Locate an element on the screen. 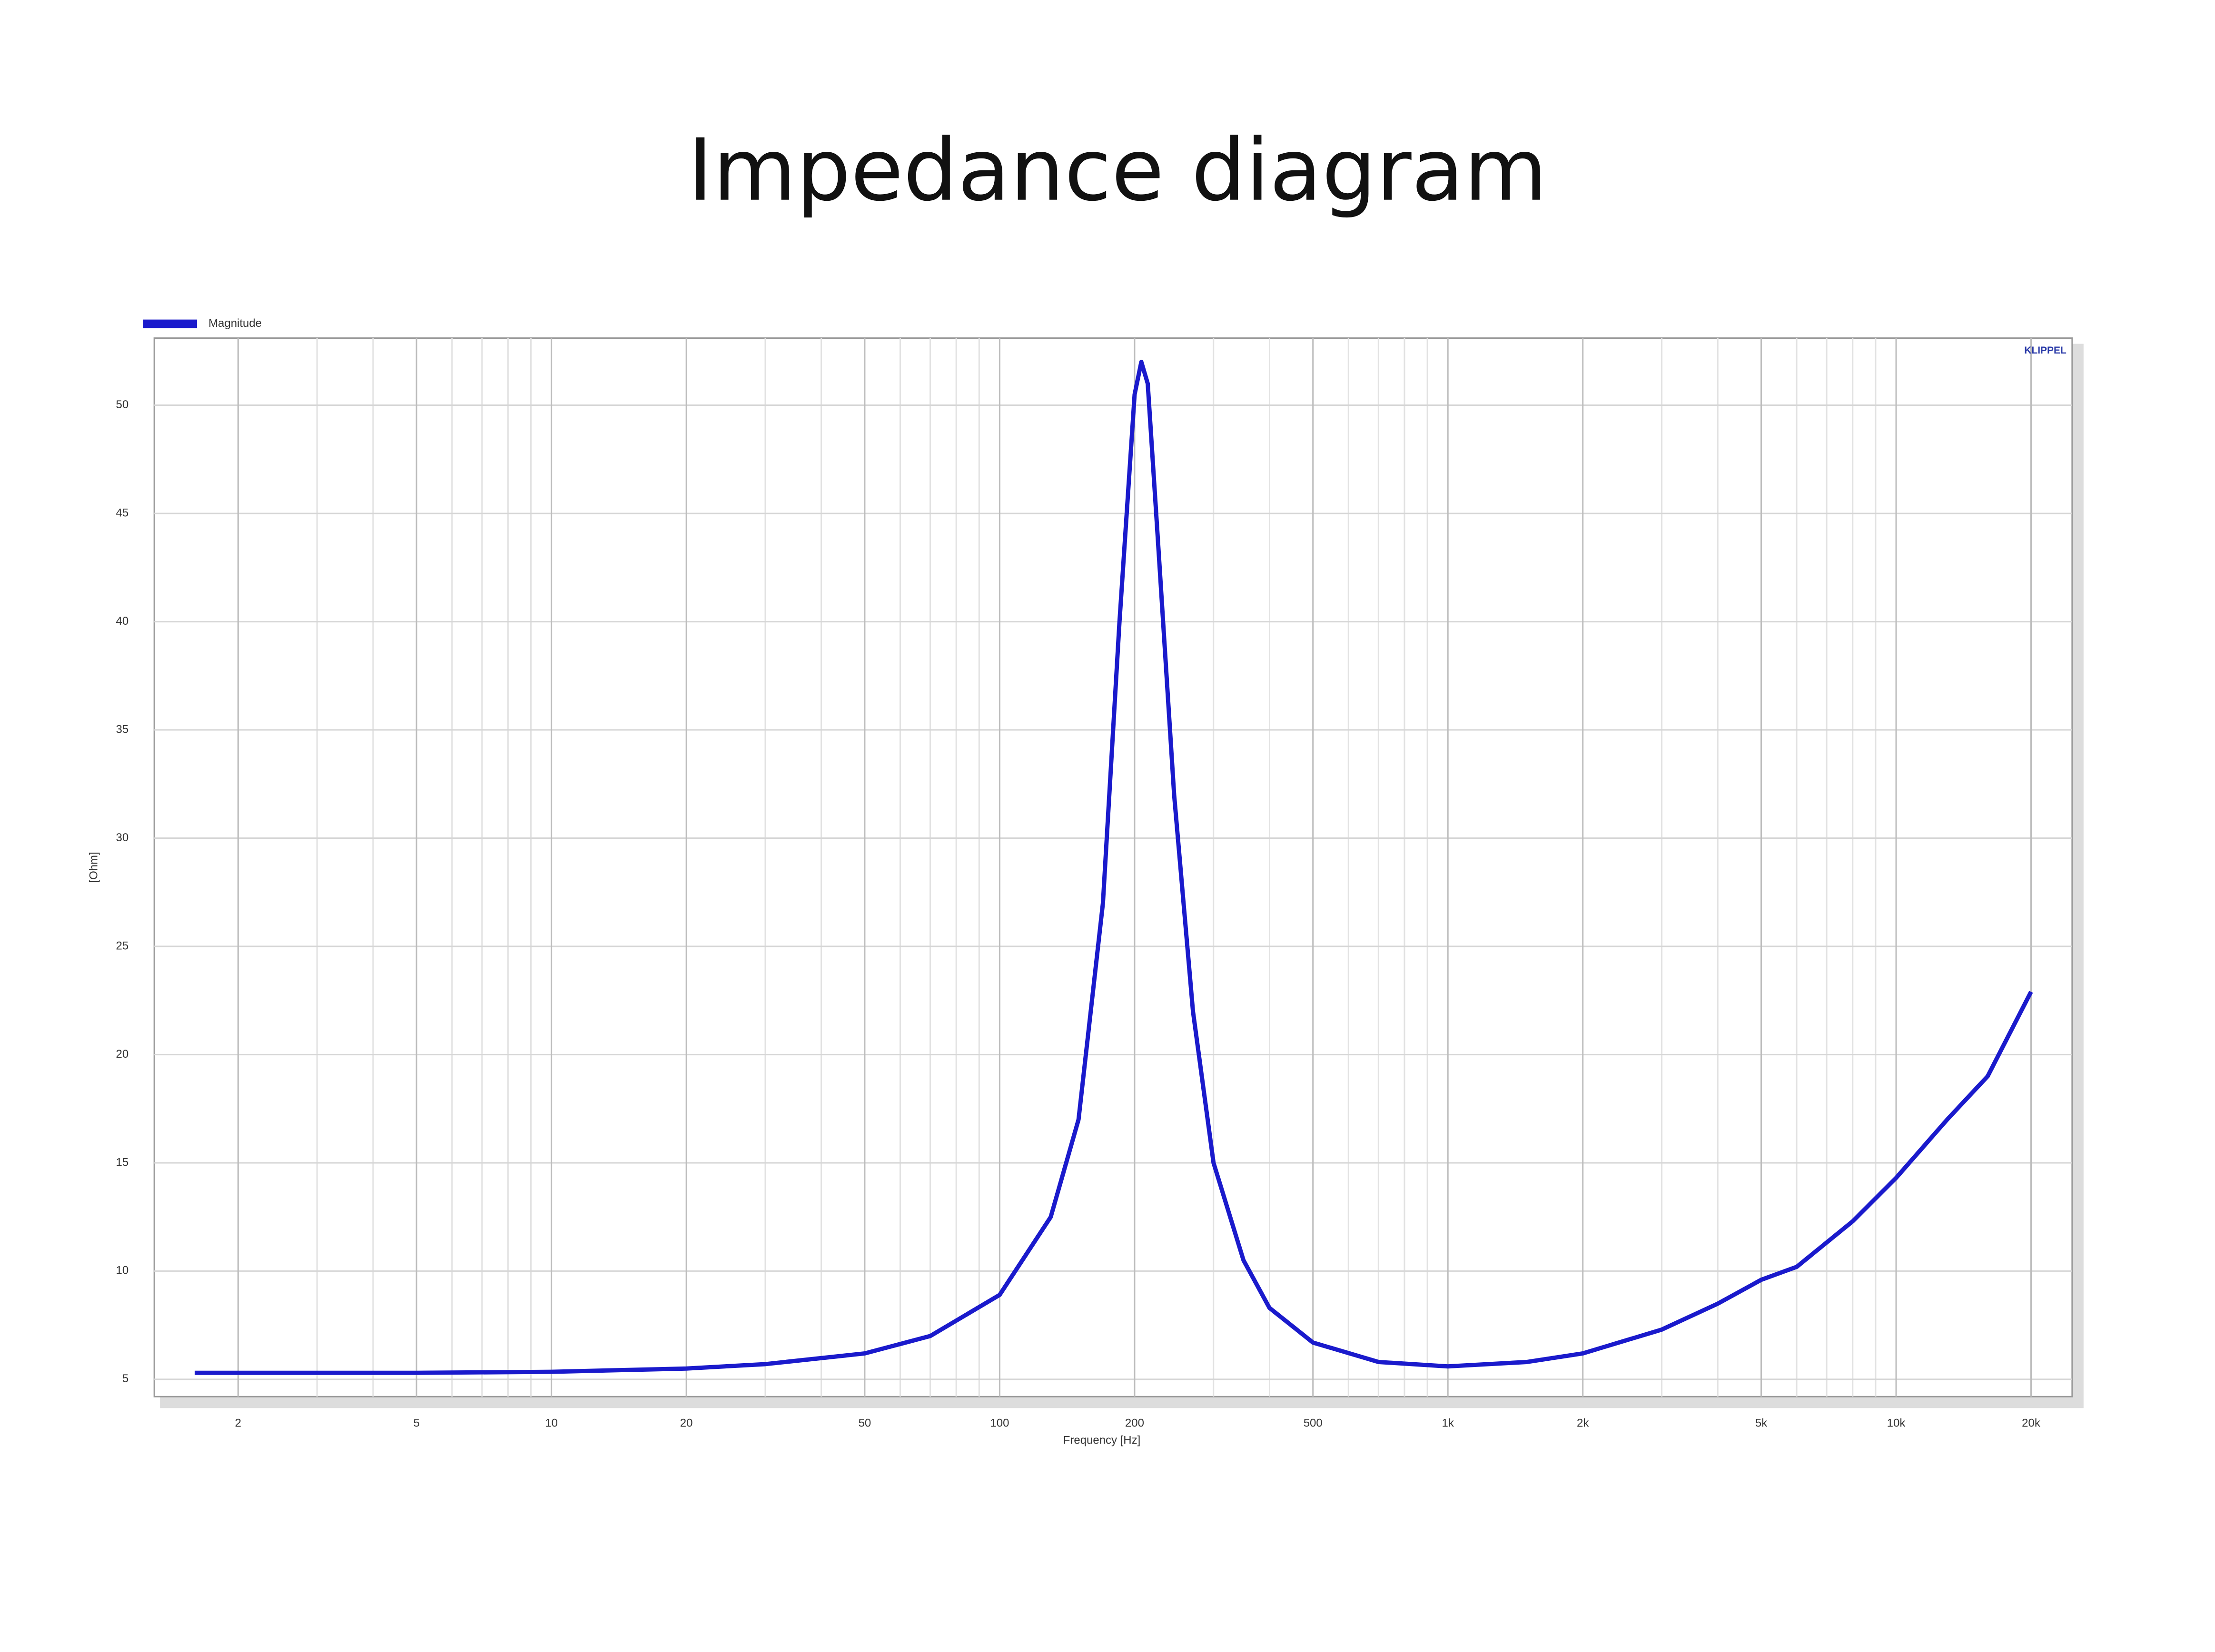  y-tick-label: 40 is located at coordinates (123, 621).